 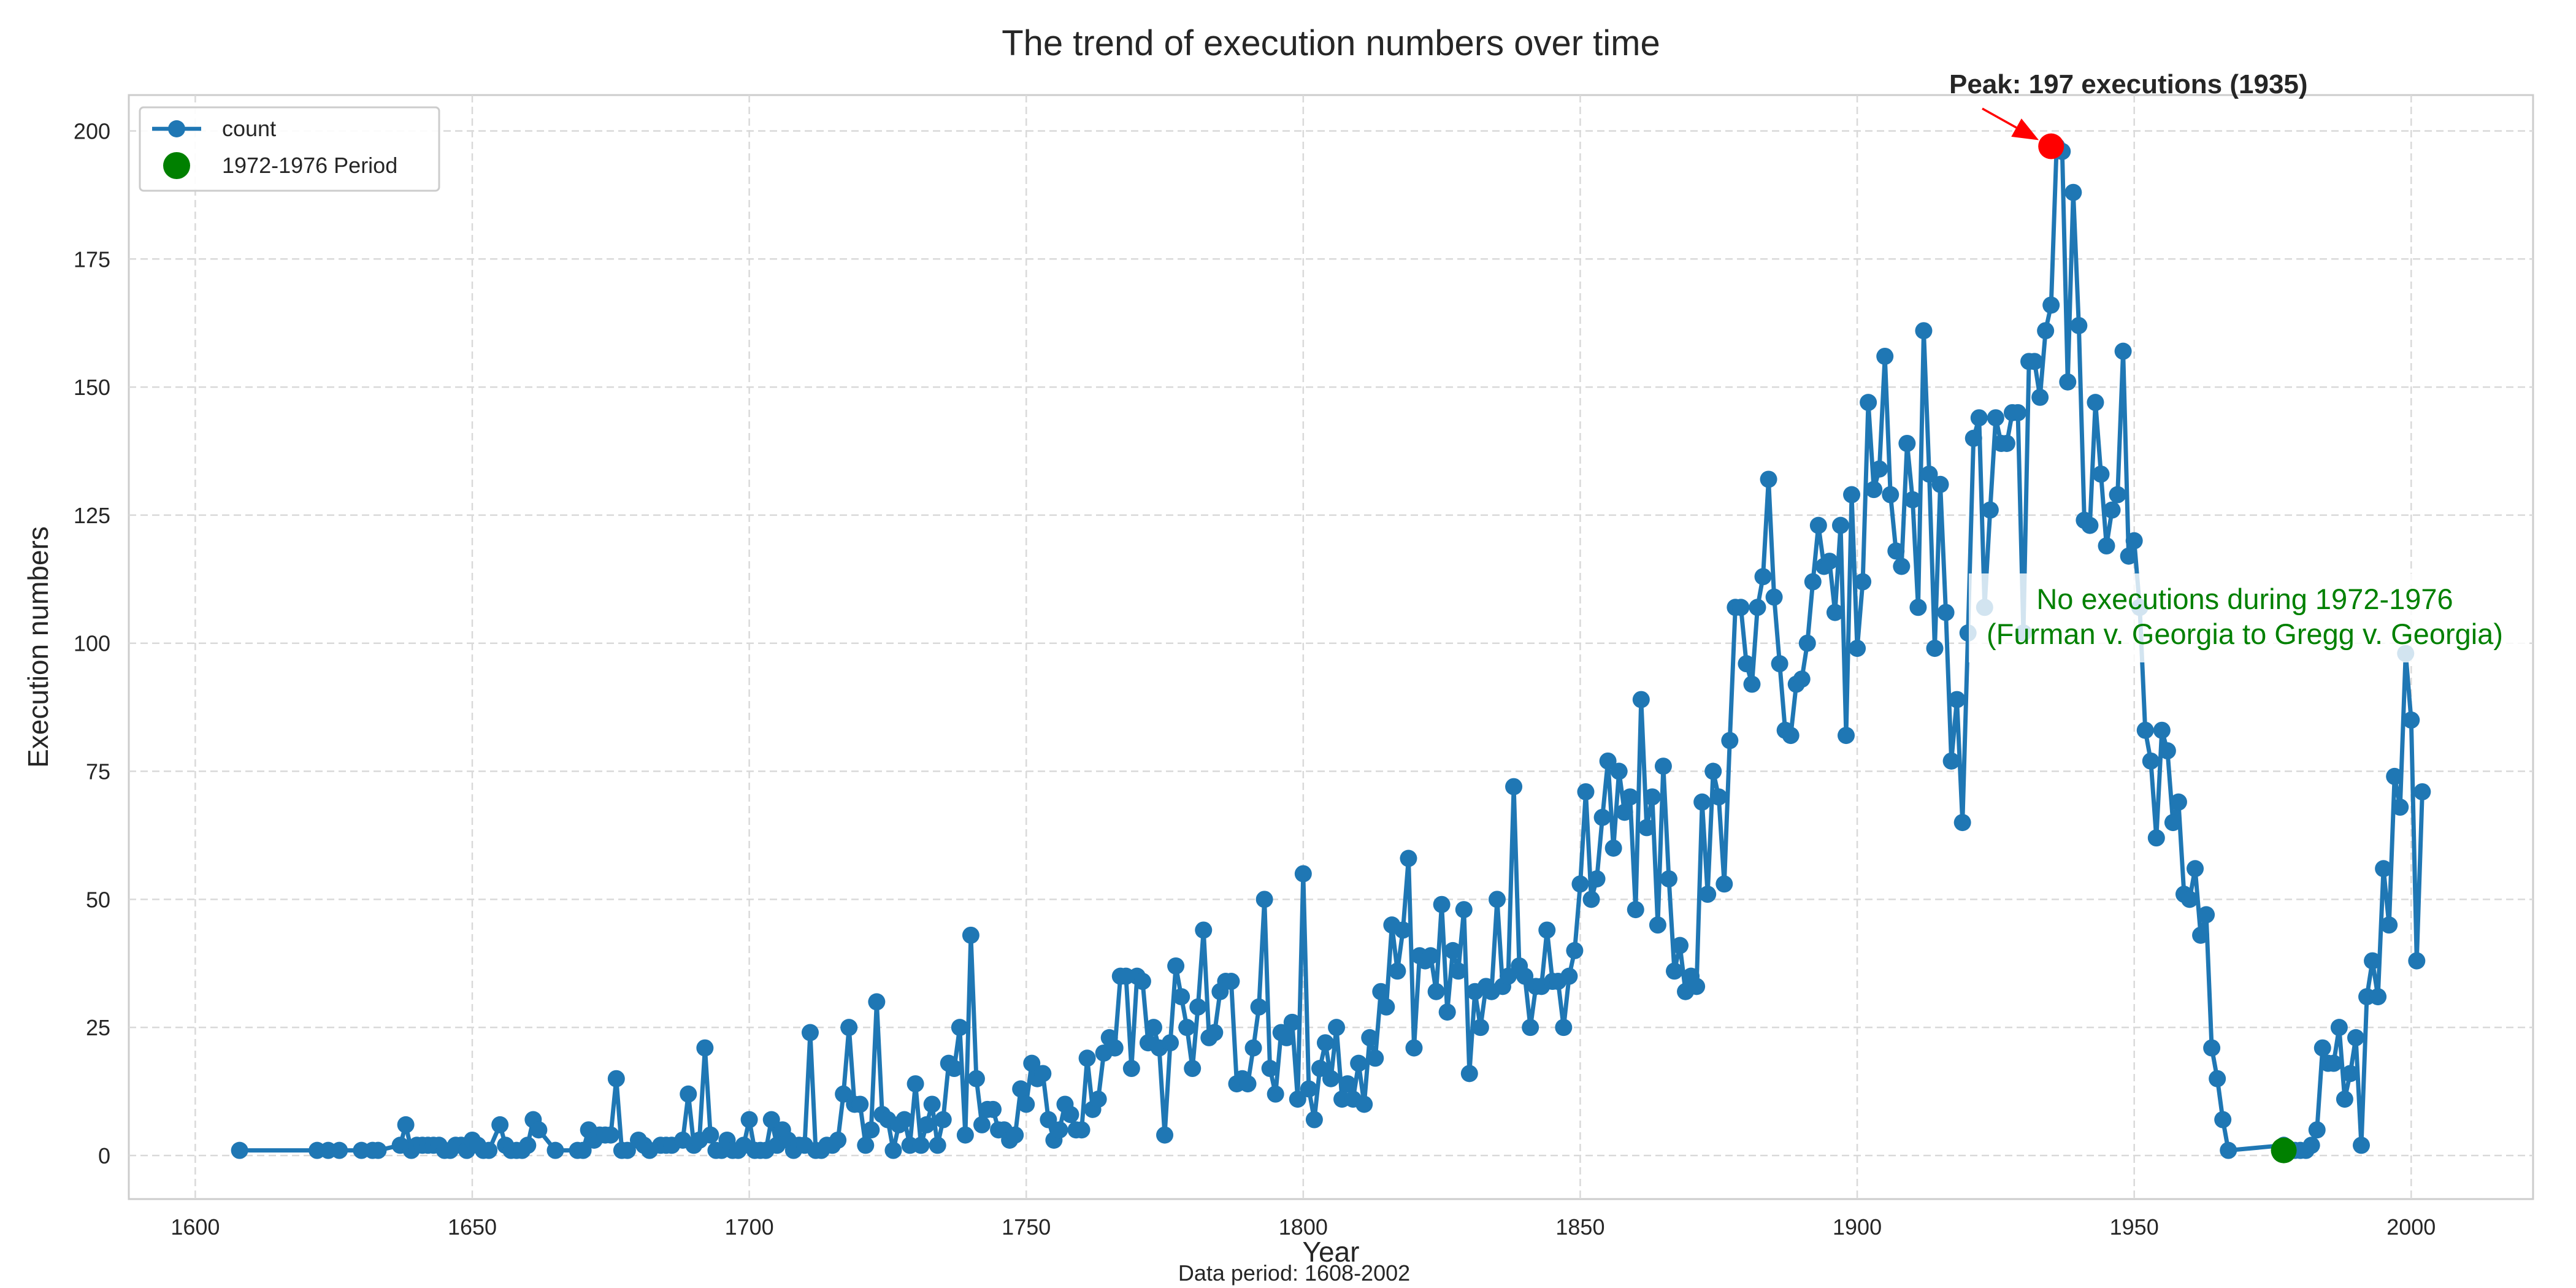 What do you see at coordinates (98, 899) in the screenshot?
I see `y-tick-label: 50` at bounding box center [98, 899].